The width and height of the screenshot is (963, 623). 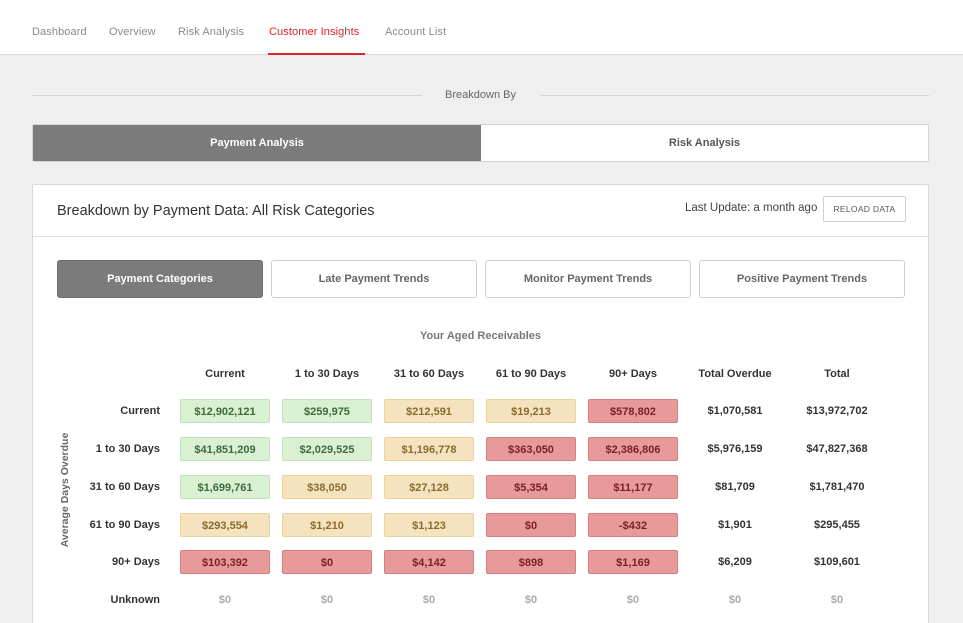 I want to click on tab-overview: Overview, so click(x=132, y=32).